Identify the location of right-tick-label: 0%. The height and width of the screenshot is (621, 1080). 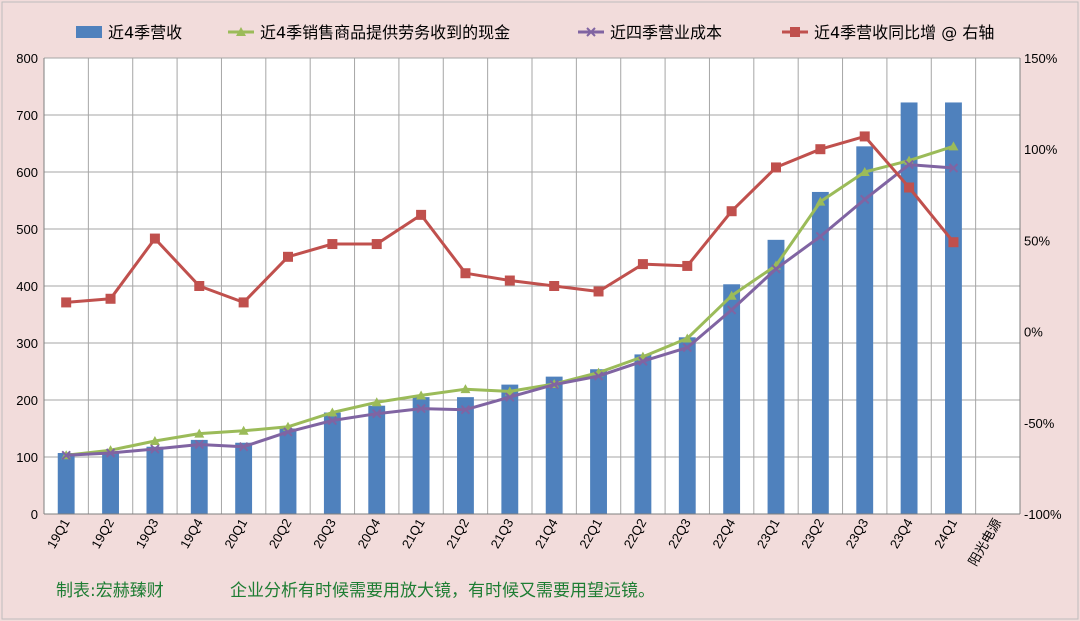
(1033, 332).